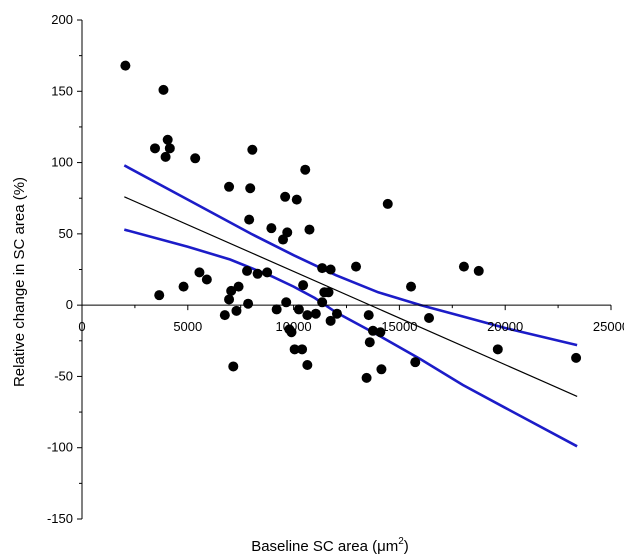 This screenshot has width=624, height=559. I want to click on y-tick-label: -50, so click(63, 375).